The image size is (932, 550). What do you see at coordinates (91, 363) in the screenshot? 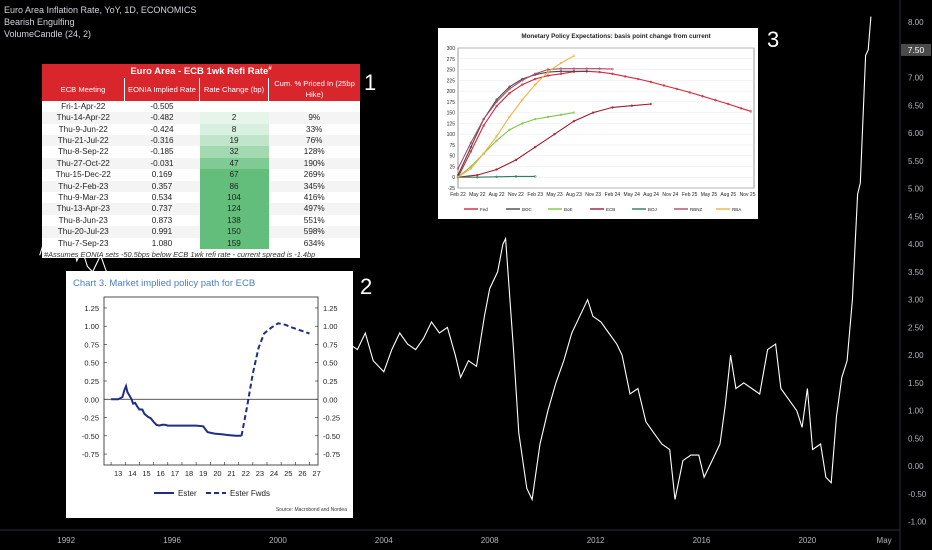
I see `chart2-y-tick-left: 0.50` at bounding box center [91, 363].